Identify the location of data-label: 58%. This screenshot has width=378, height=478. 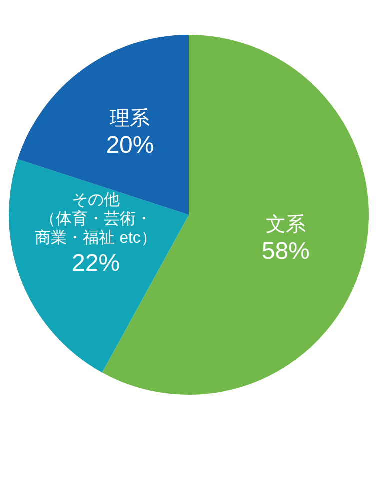
(286, 251).